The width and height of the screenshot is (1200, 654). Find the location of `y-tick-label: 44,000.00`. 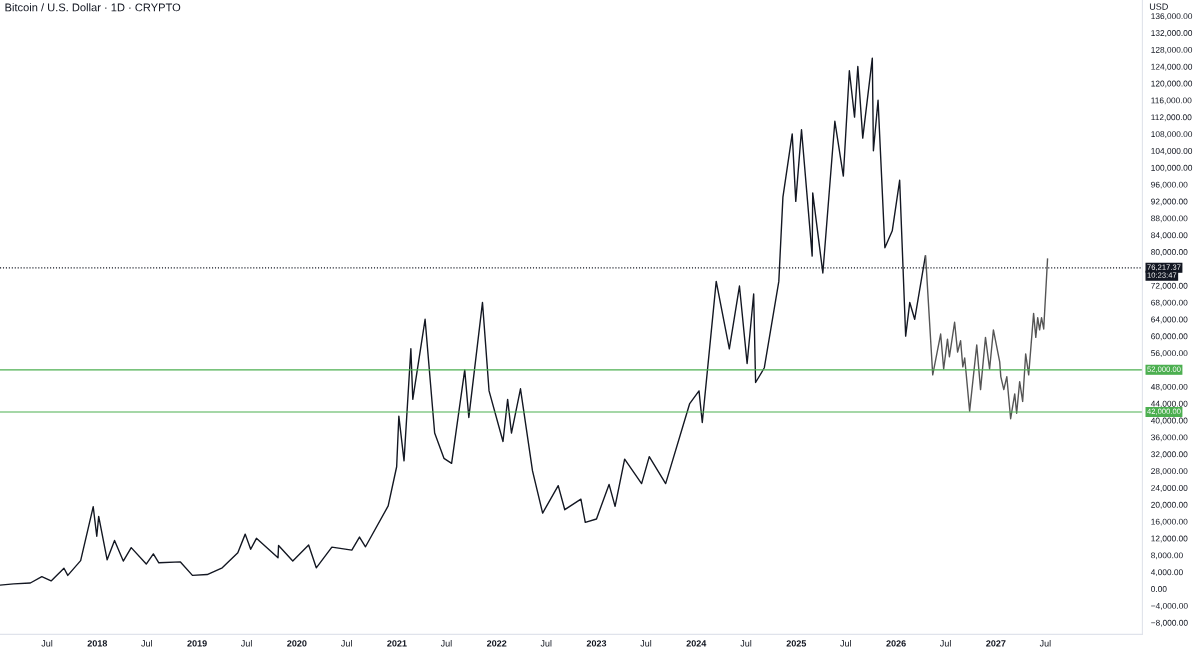

y-tick-label: 44,000.00 is located at coordinates (1169, 404).